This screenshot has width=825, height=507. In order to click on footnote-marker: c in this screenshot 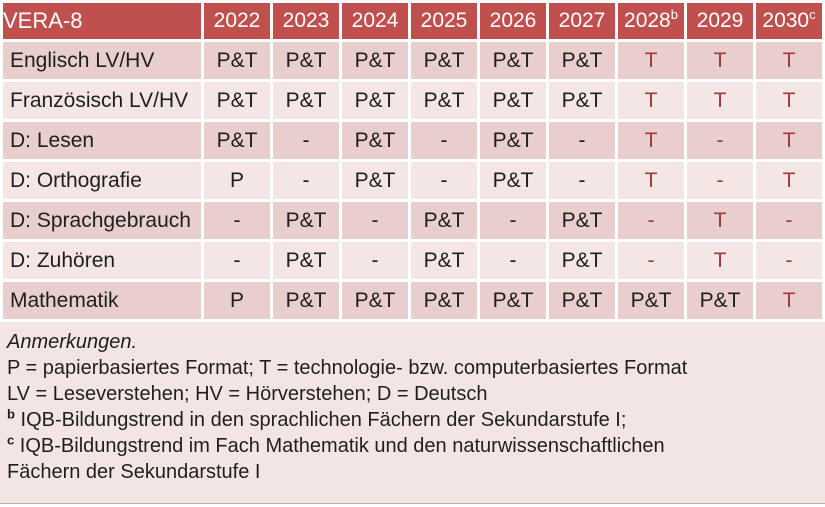, I will do `click(11, 440)`.